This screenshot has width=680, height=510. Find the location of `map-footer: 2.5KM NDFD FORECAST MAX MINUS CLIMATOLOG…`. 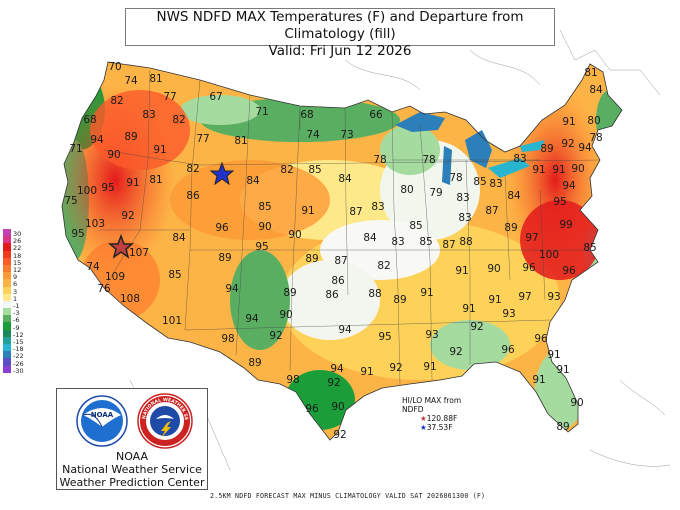

map-footer: 2.5KM NDFD FORECAST MAX MINUS CLIMATOLOG… is located at coordinates (348, 496).